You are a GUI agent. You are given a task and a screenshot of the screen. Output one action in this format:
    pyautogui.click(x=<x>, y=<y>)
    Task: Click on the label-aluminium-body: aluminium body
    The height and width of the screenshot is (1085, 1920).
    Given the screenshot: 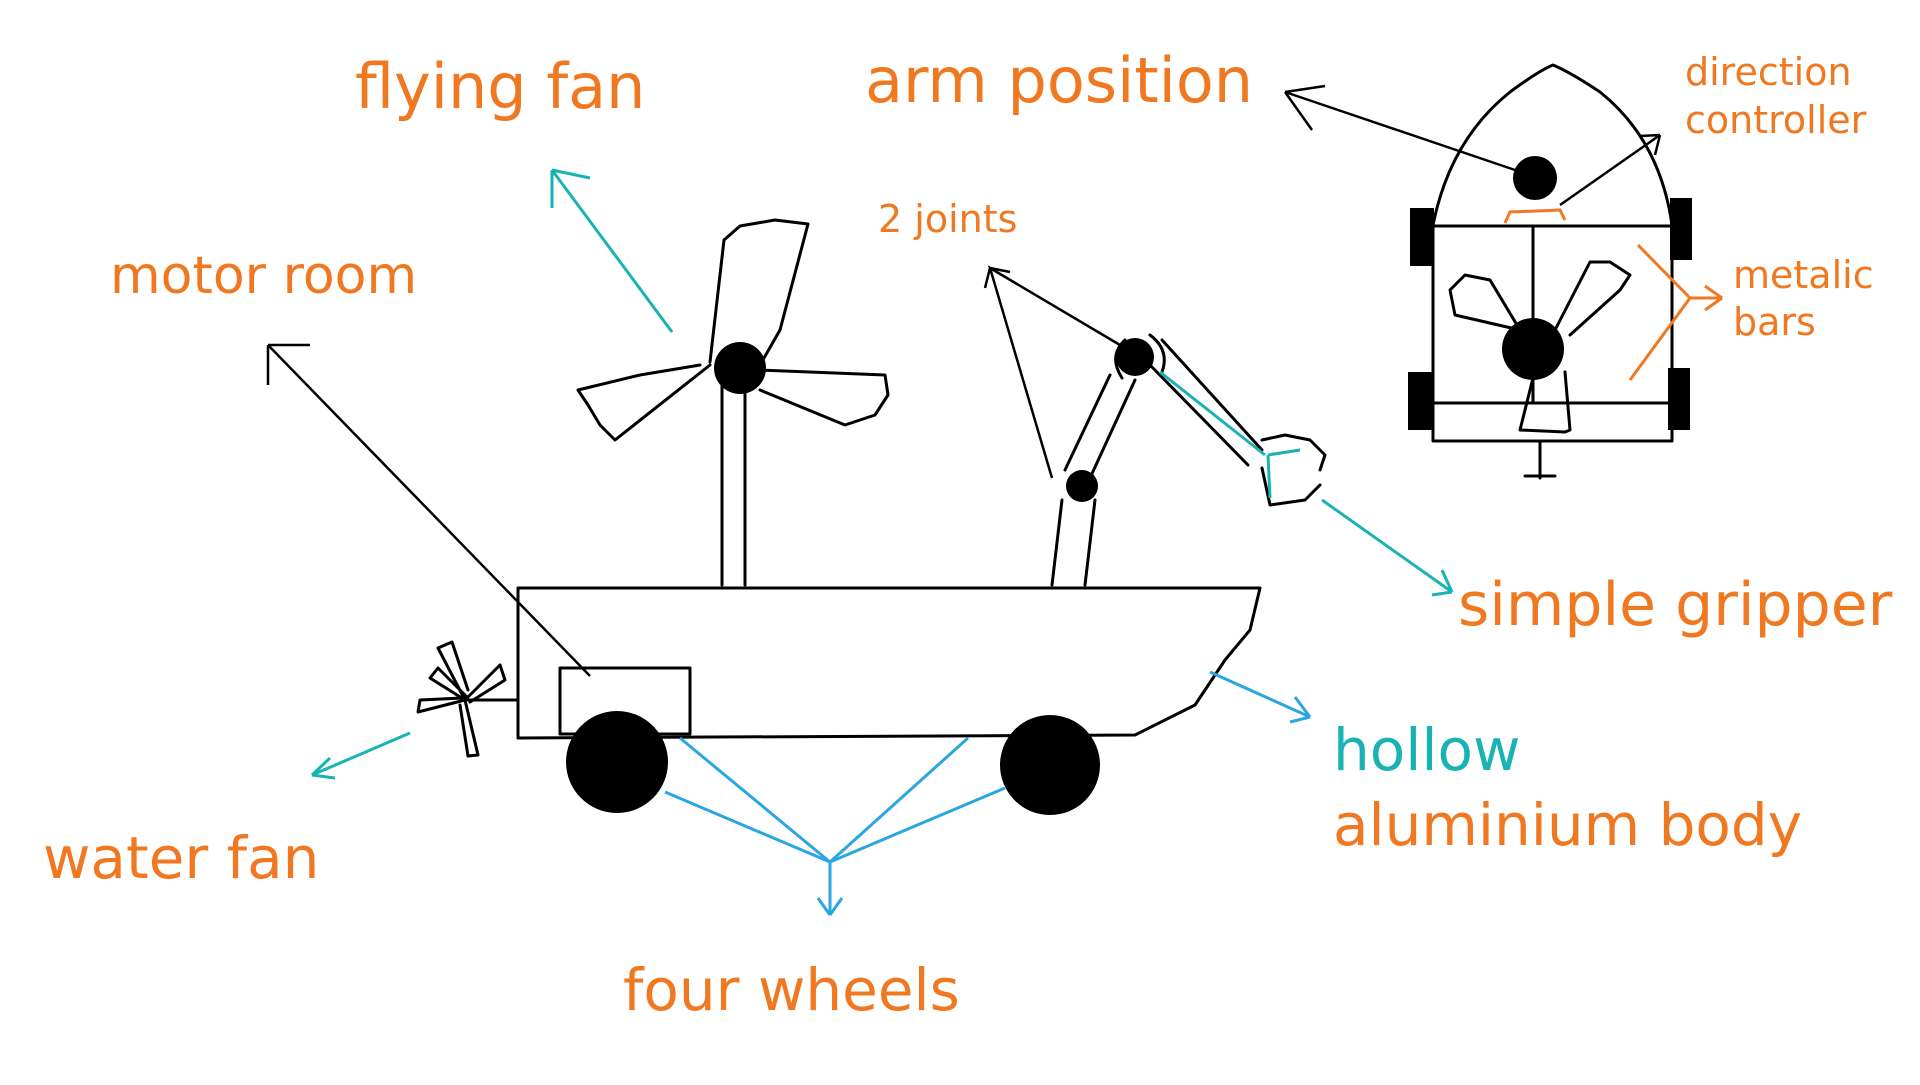 What is the action you would take?
    pyautogui.click(x=1567, y=825)
    